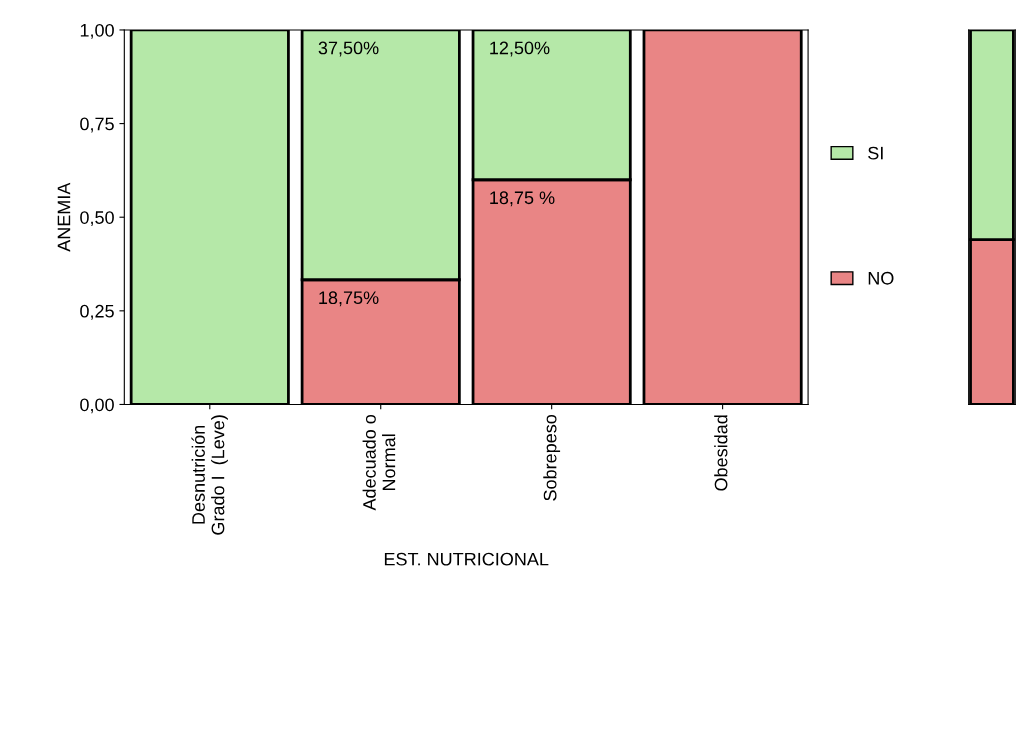 This screenshot has width=1036, height=749. Describe the element at coordinates (466, 559) in the screenshot. I see `x-axis-title: EST. NUTRICIONAL` at that location.